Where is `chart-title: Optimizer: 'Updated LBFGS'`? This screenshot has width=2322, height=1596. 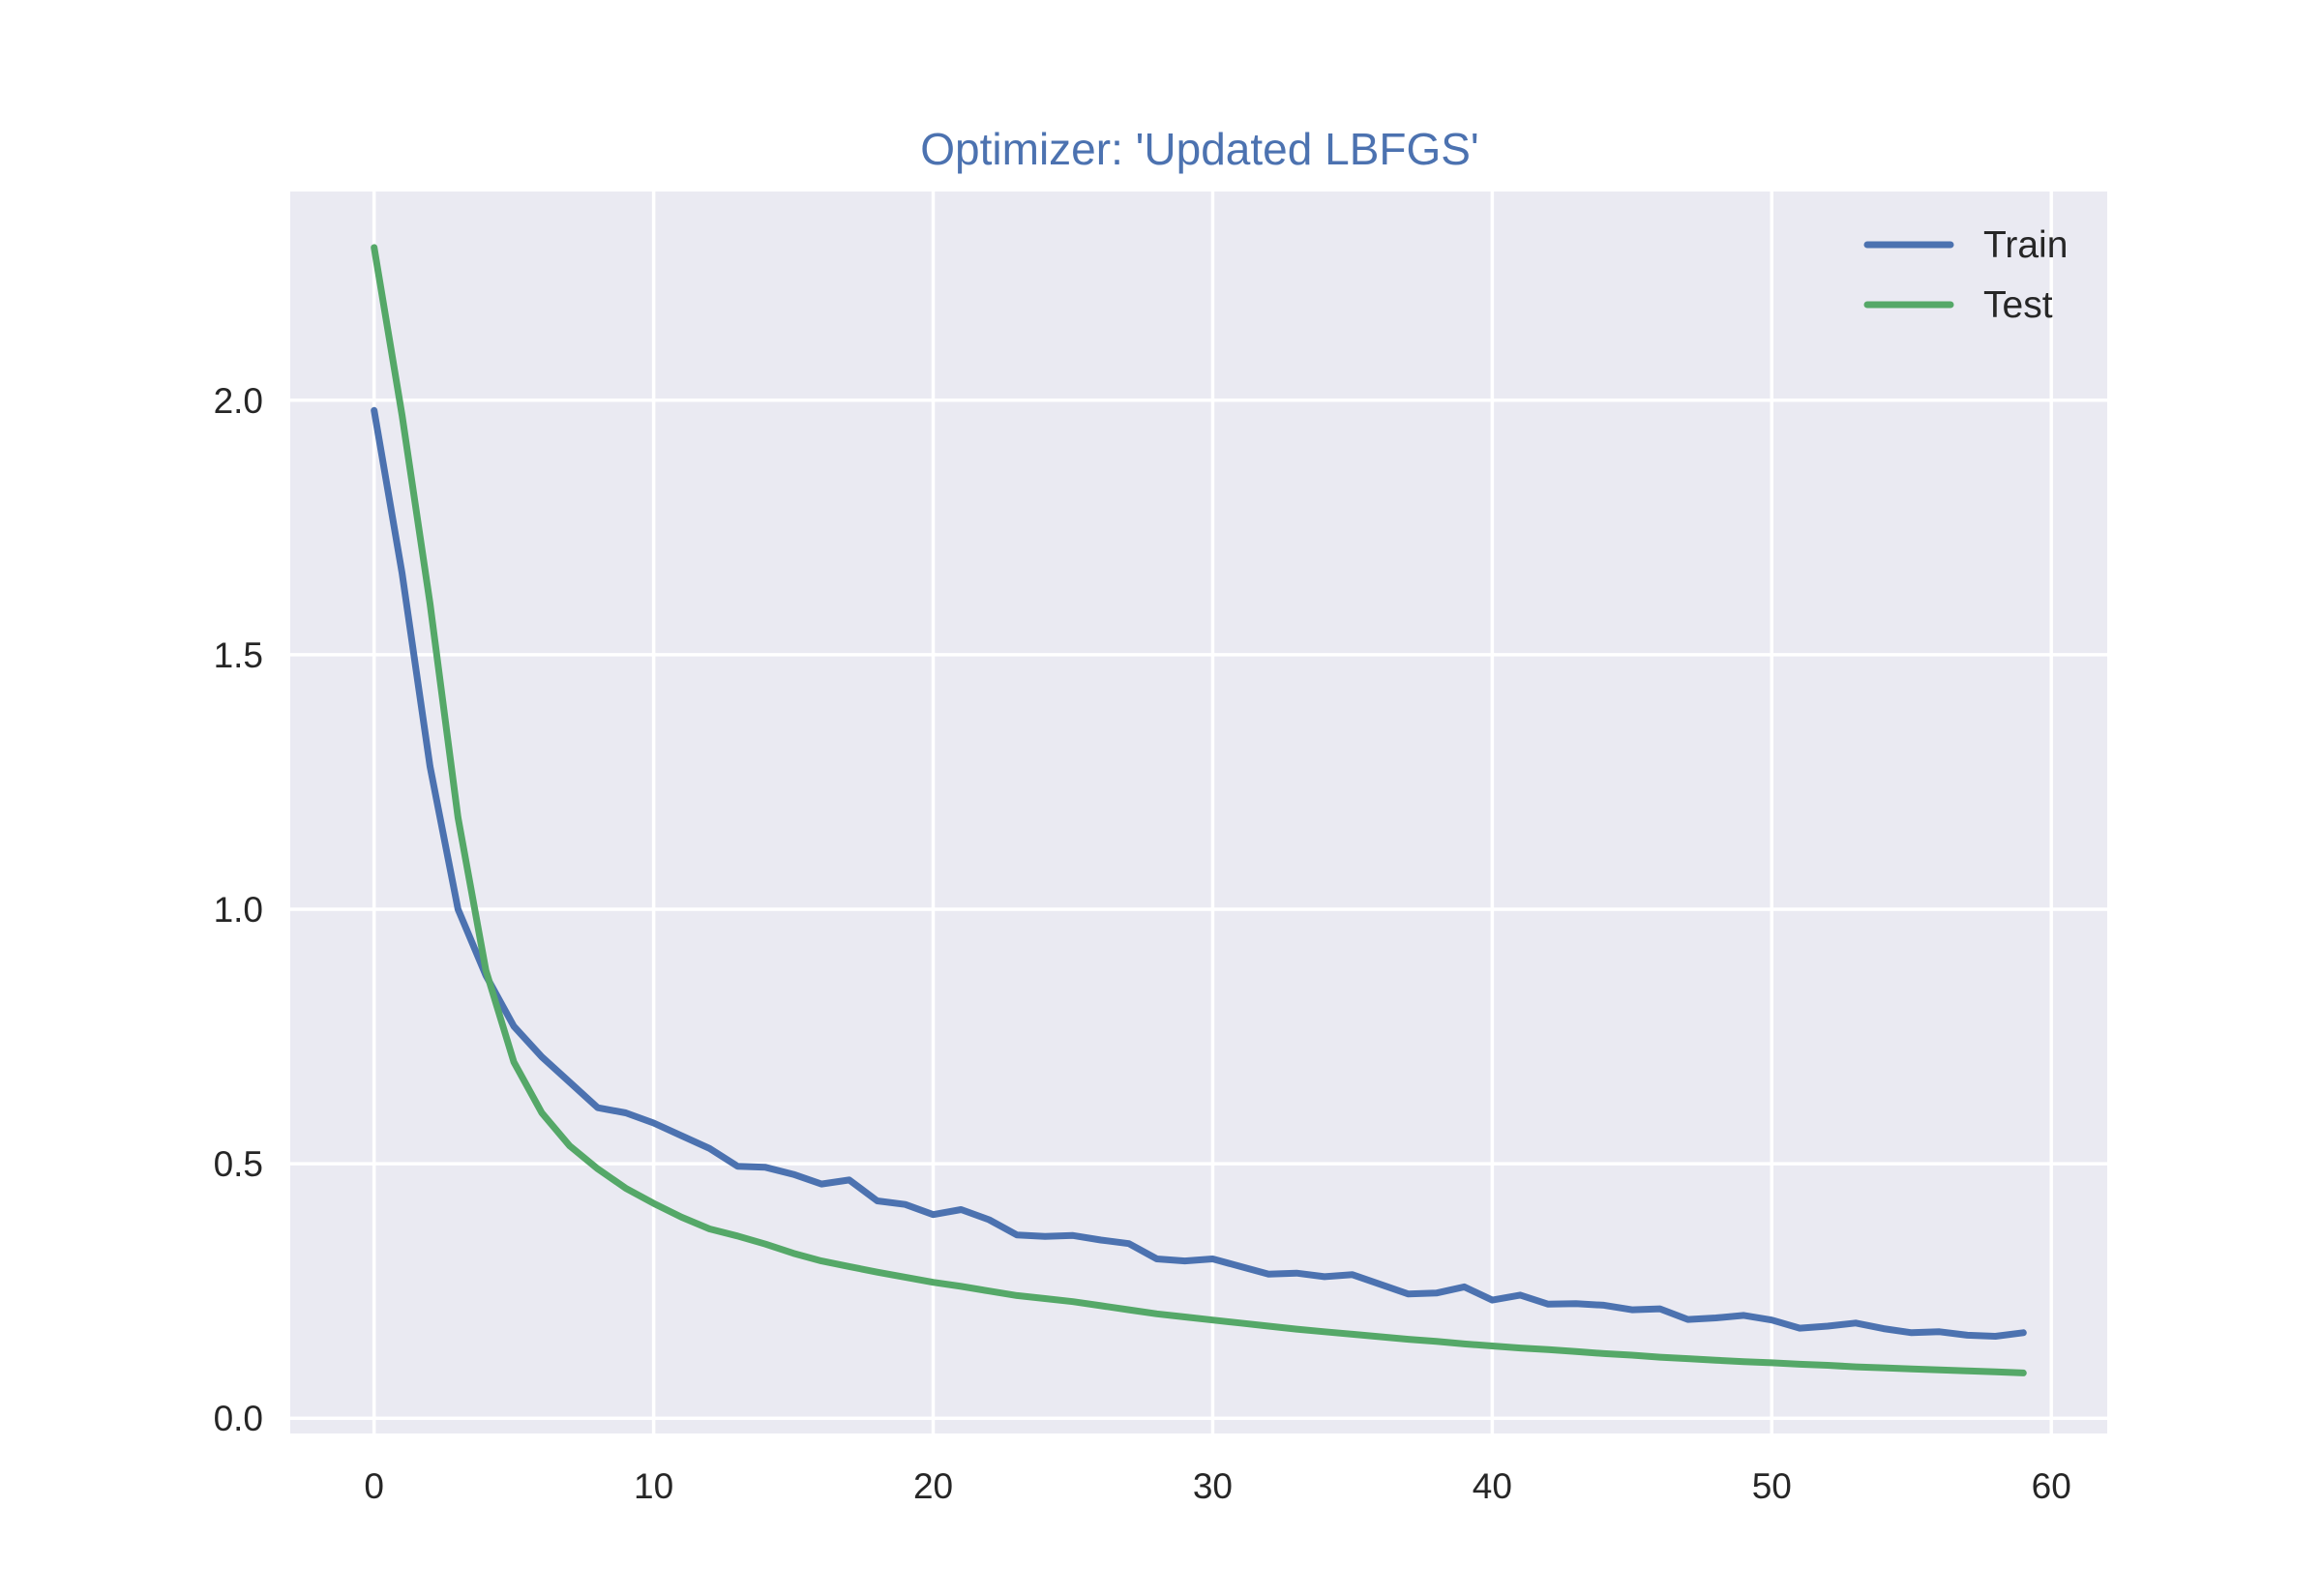 chart-title: Optimizer: 'Updated LBFGS' is located at coordinates (1199, 149).